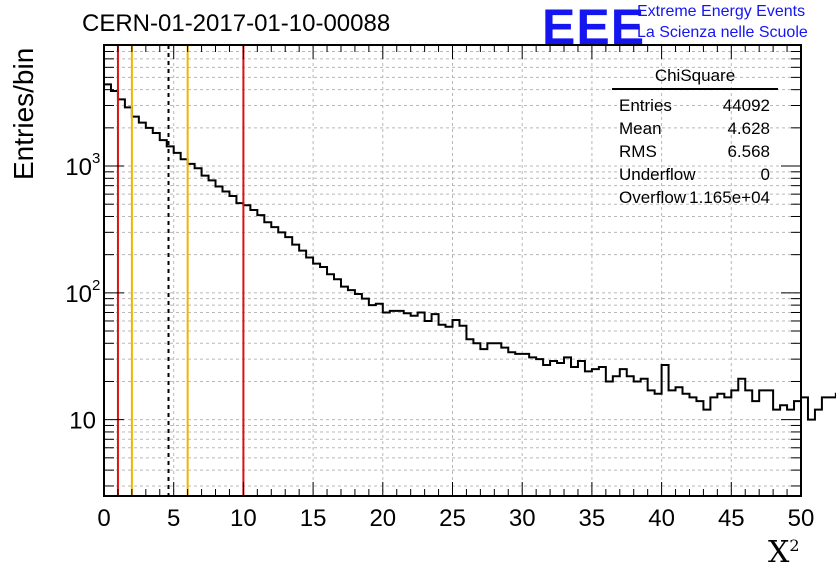  I want to click on x-tick-label: 35, so click(592, 518).